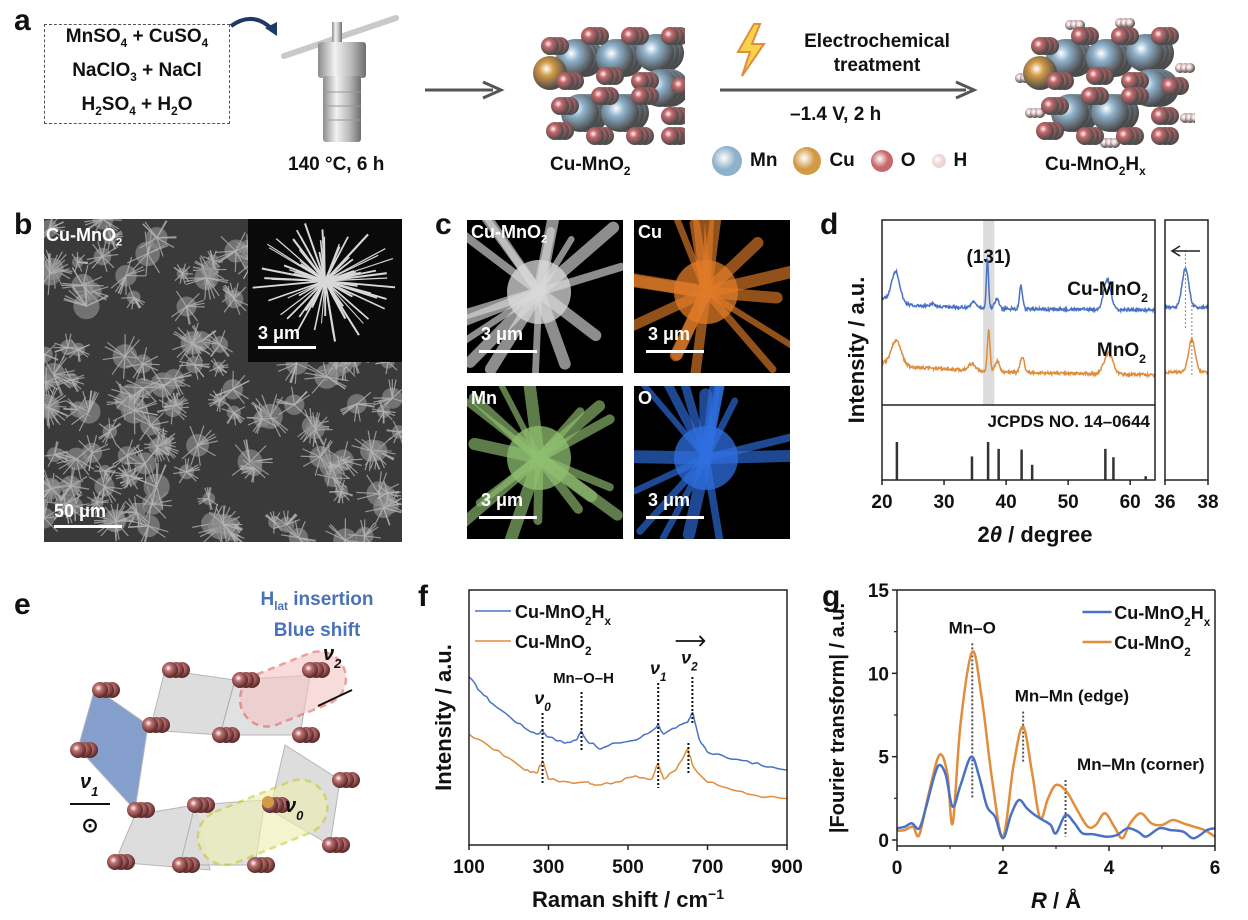 The width and height of the screenshot is (1248, 920). What do you see at coordinates (223, 380) in the screenshot?
I see `sem-image-overview: 3 μm Cu-MnO2 50 μm` at bounding box center [223, 380].